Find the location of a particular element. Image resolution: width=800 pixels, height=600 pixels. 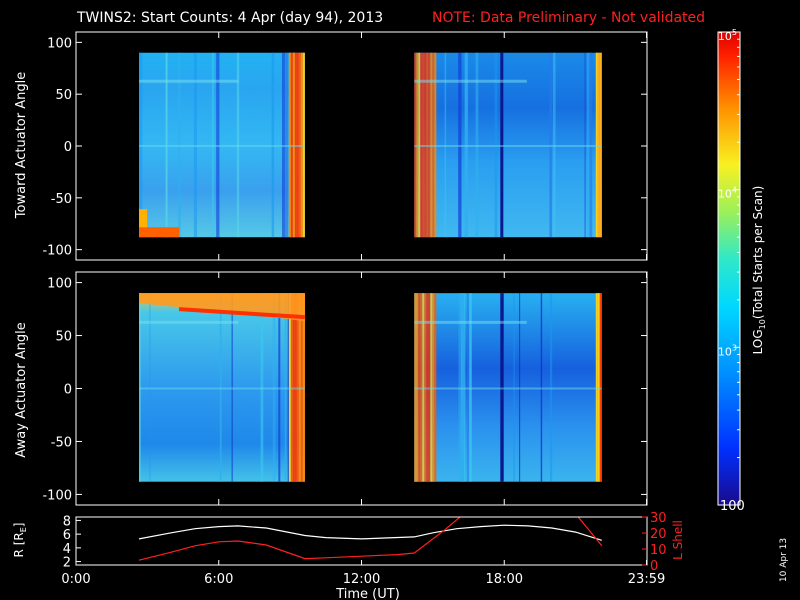

colorbar-tick-label: 10⁵ is located at coordinates (727, 35).